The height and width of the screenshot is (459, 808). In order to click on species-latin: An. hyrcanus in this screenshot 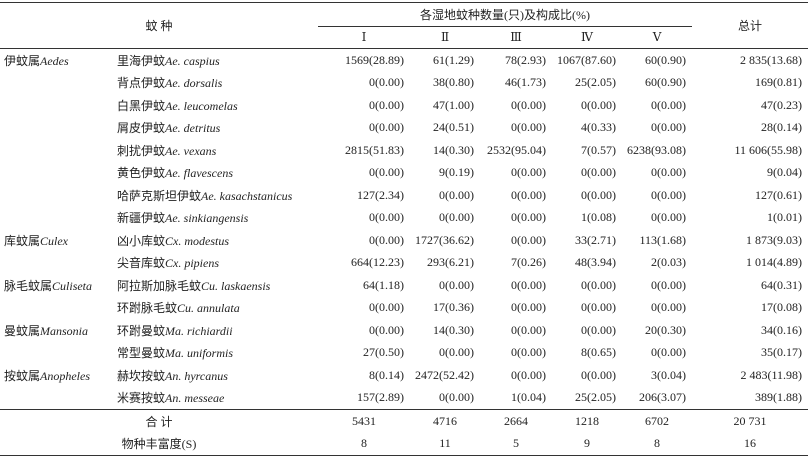, I will do `click(196, 375)`.